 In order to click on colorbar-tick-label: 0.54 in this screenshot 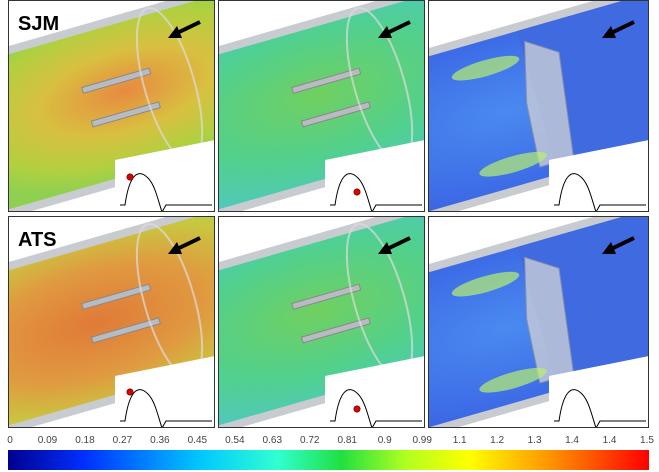, I will do `click(235, 440)`.